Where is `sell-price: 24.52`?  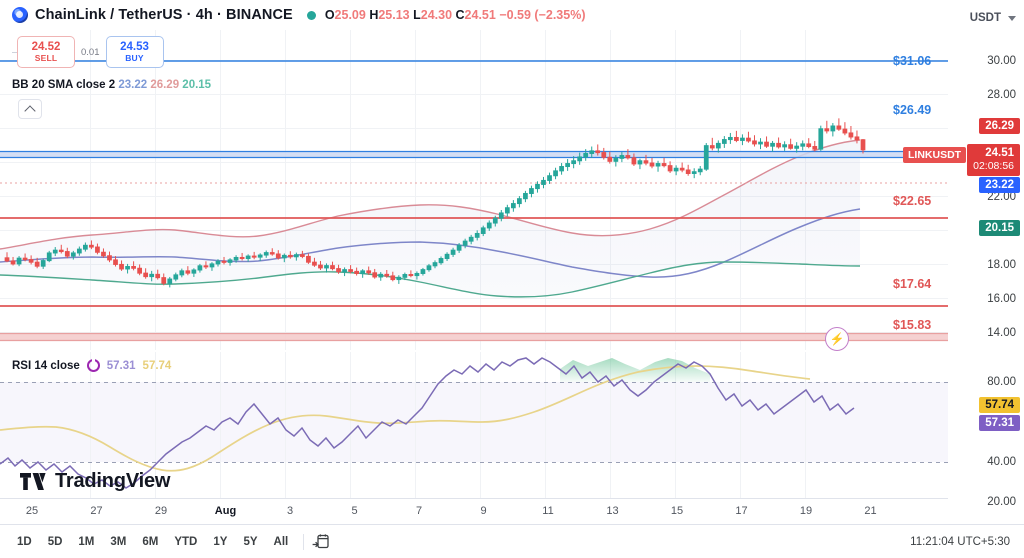 sell-price: 24.52 is located at coordinates (46, 46).